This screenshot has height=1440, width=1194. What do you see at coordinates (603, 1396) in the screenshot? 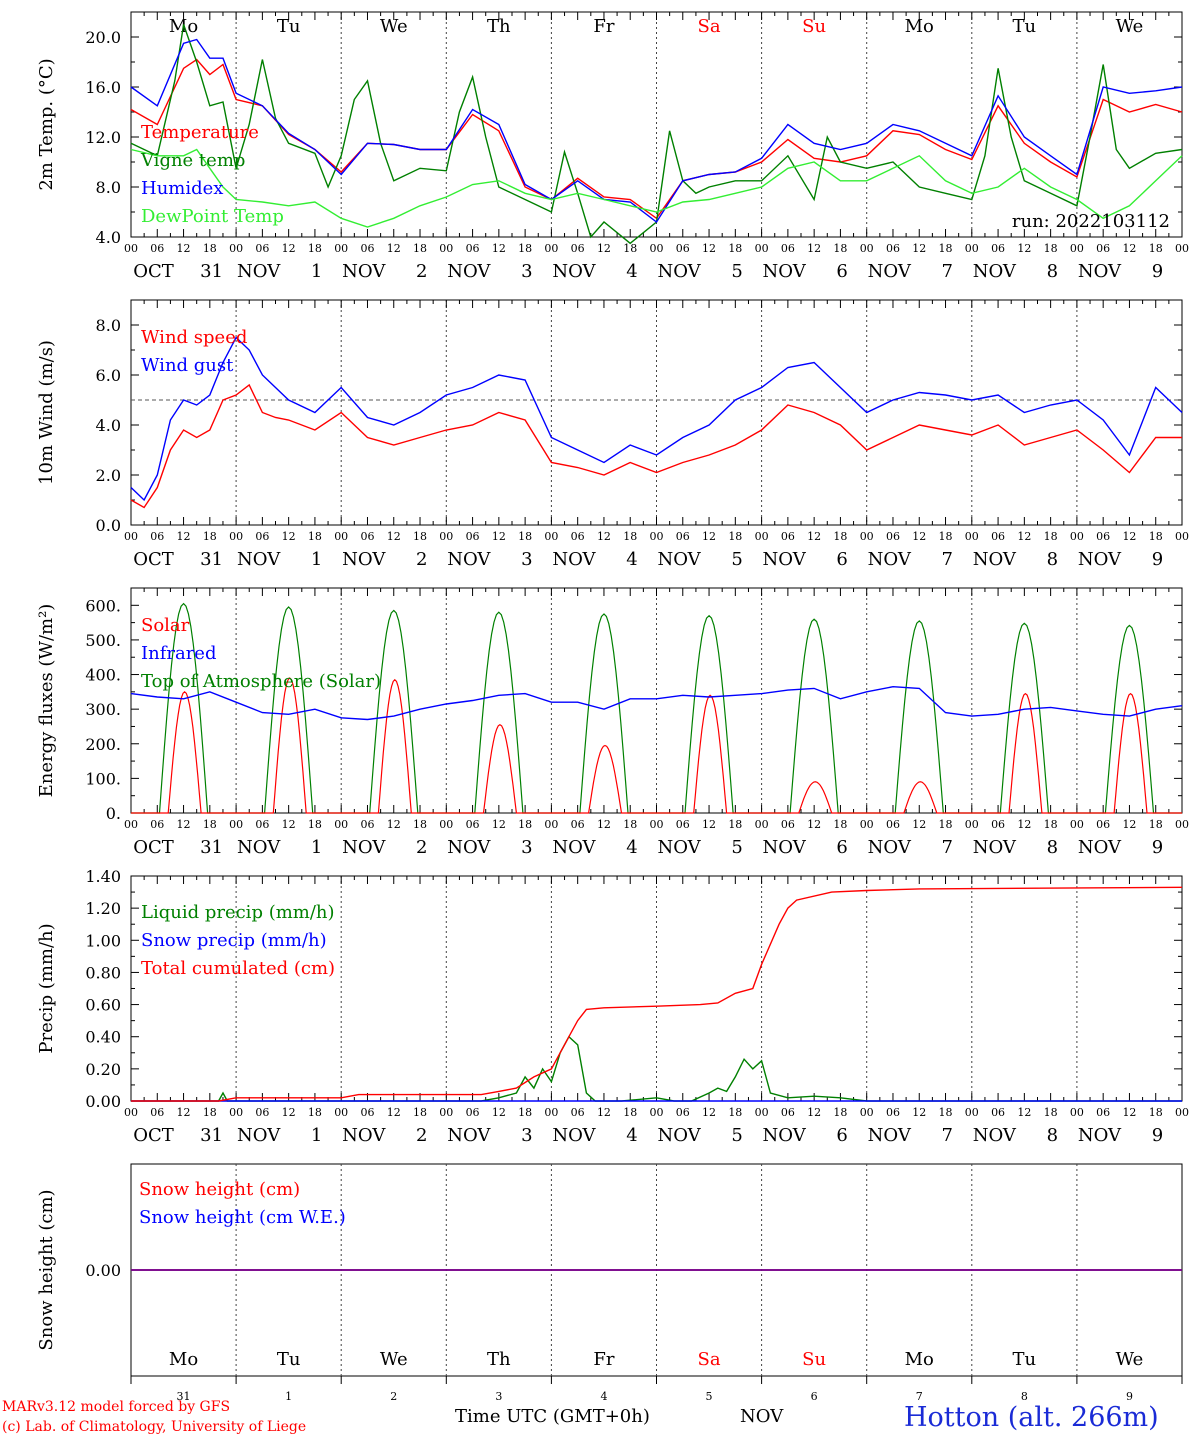
I see `snow-day-number: 4` at bounding box center [603, 1396].